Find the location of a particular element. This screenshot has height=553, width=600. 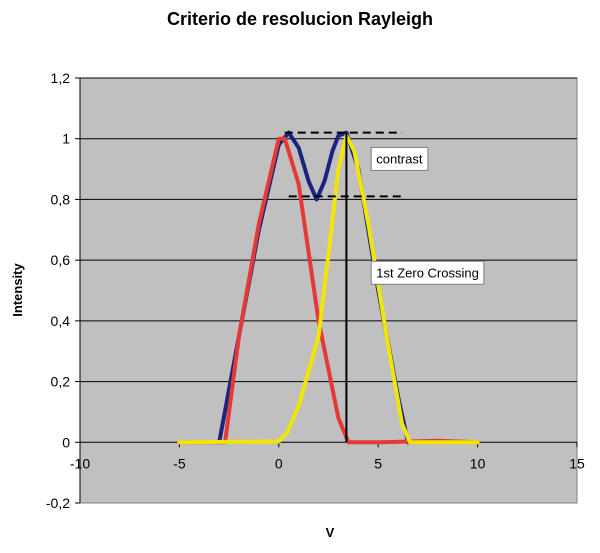

chart-title: Criterio de resolucion Rayleigh is located at coordinates (300, 19).